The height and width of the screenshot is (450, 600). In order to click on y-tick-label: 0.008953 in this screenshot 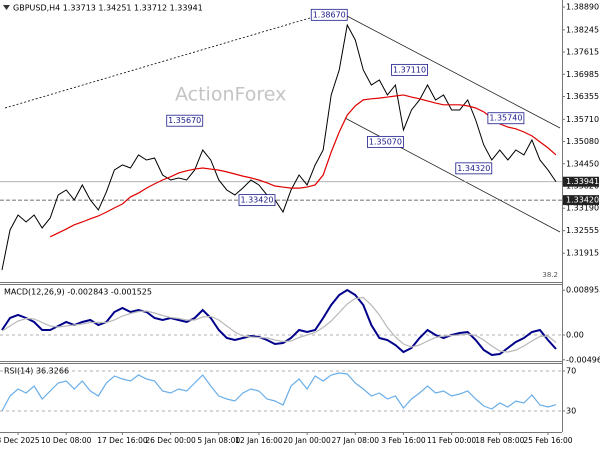, I will do `click(583, 290)`.